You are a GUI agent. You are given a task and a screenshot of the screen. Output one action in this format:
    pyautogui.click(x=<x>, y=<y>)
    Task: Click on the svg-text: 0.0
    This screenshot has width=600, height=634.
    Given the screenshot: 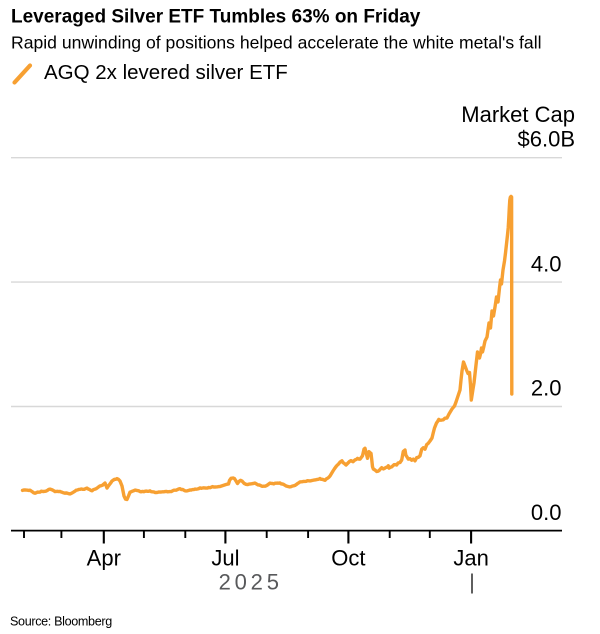 What is the action you would take?
    pyautogui.click(x=546, y=512)
    